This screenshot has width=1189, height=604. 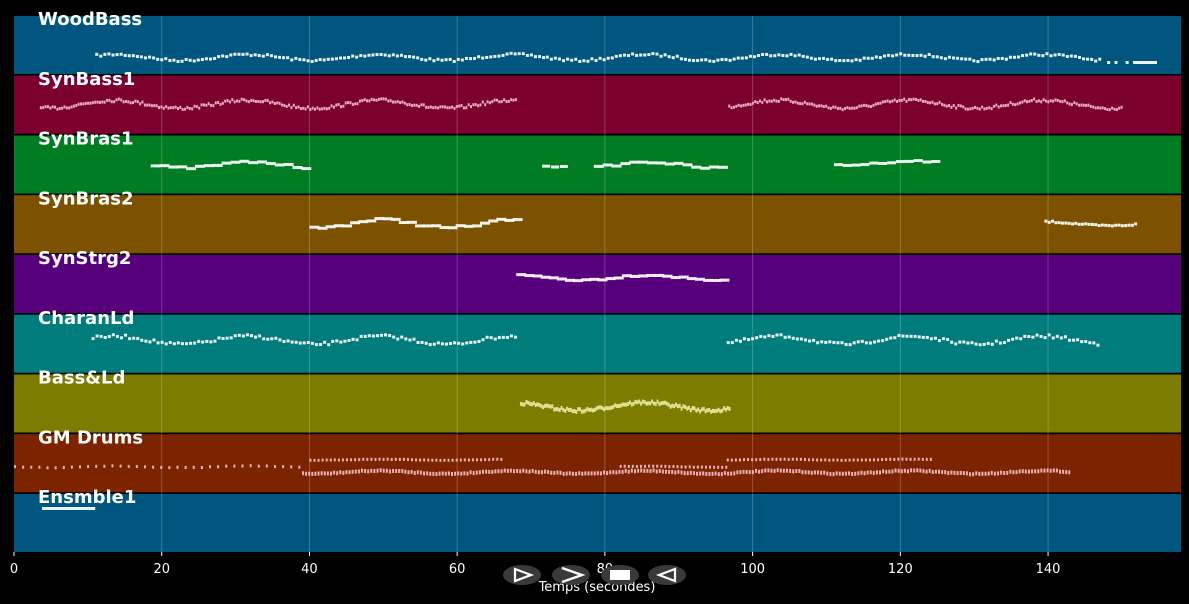 What do you see at coordinates (87, 497) in the screenshot?
I see `track-name: Ensmble1` at bounding box center [87, 497].